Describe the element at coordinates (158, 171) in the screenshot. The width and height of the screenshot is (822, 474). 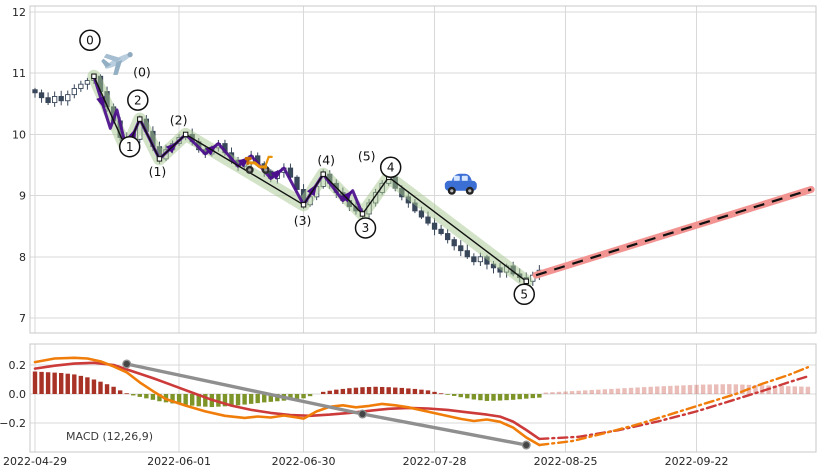
I see `wave-label-text: (1)` at that location.